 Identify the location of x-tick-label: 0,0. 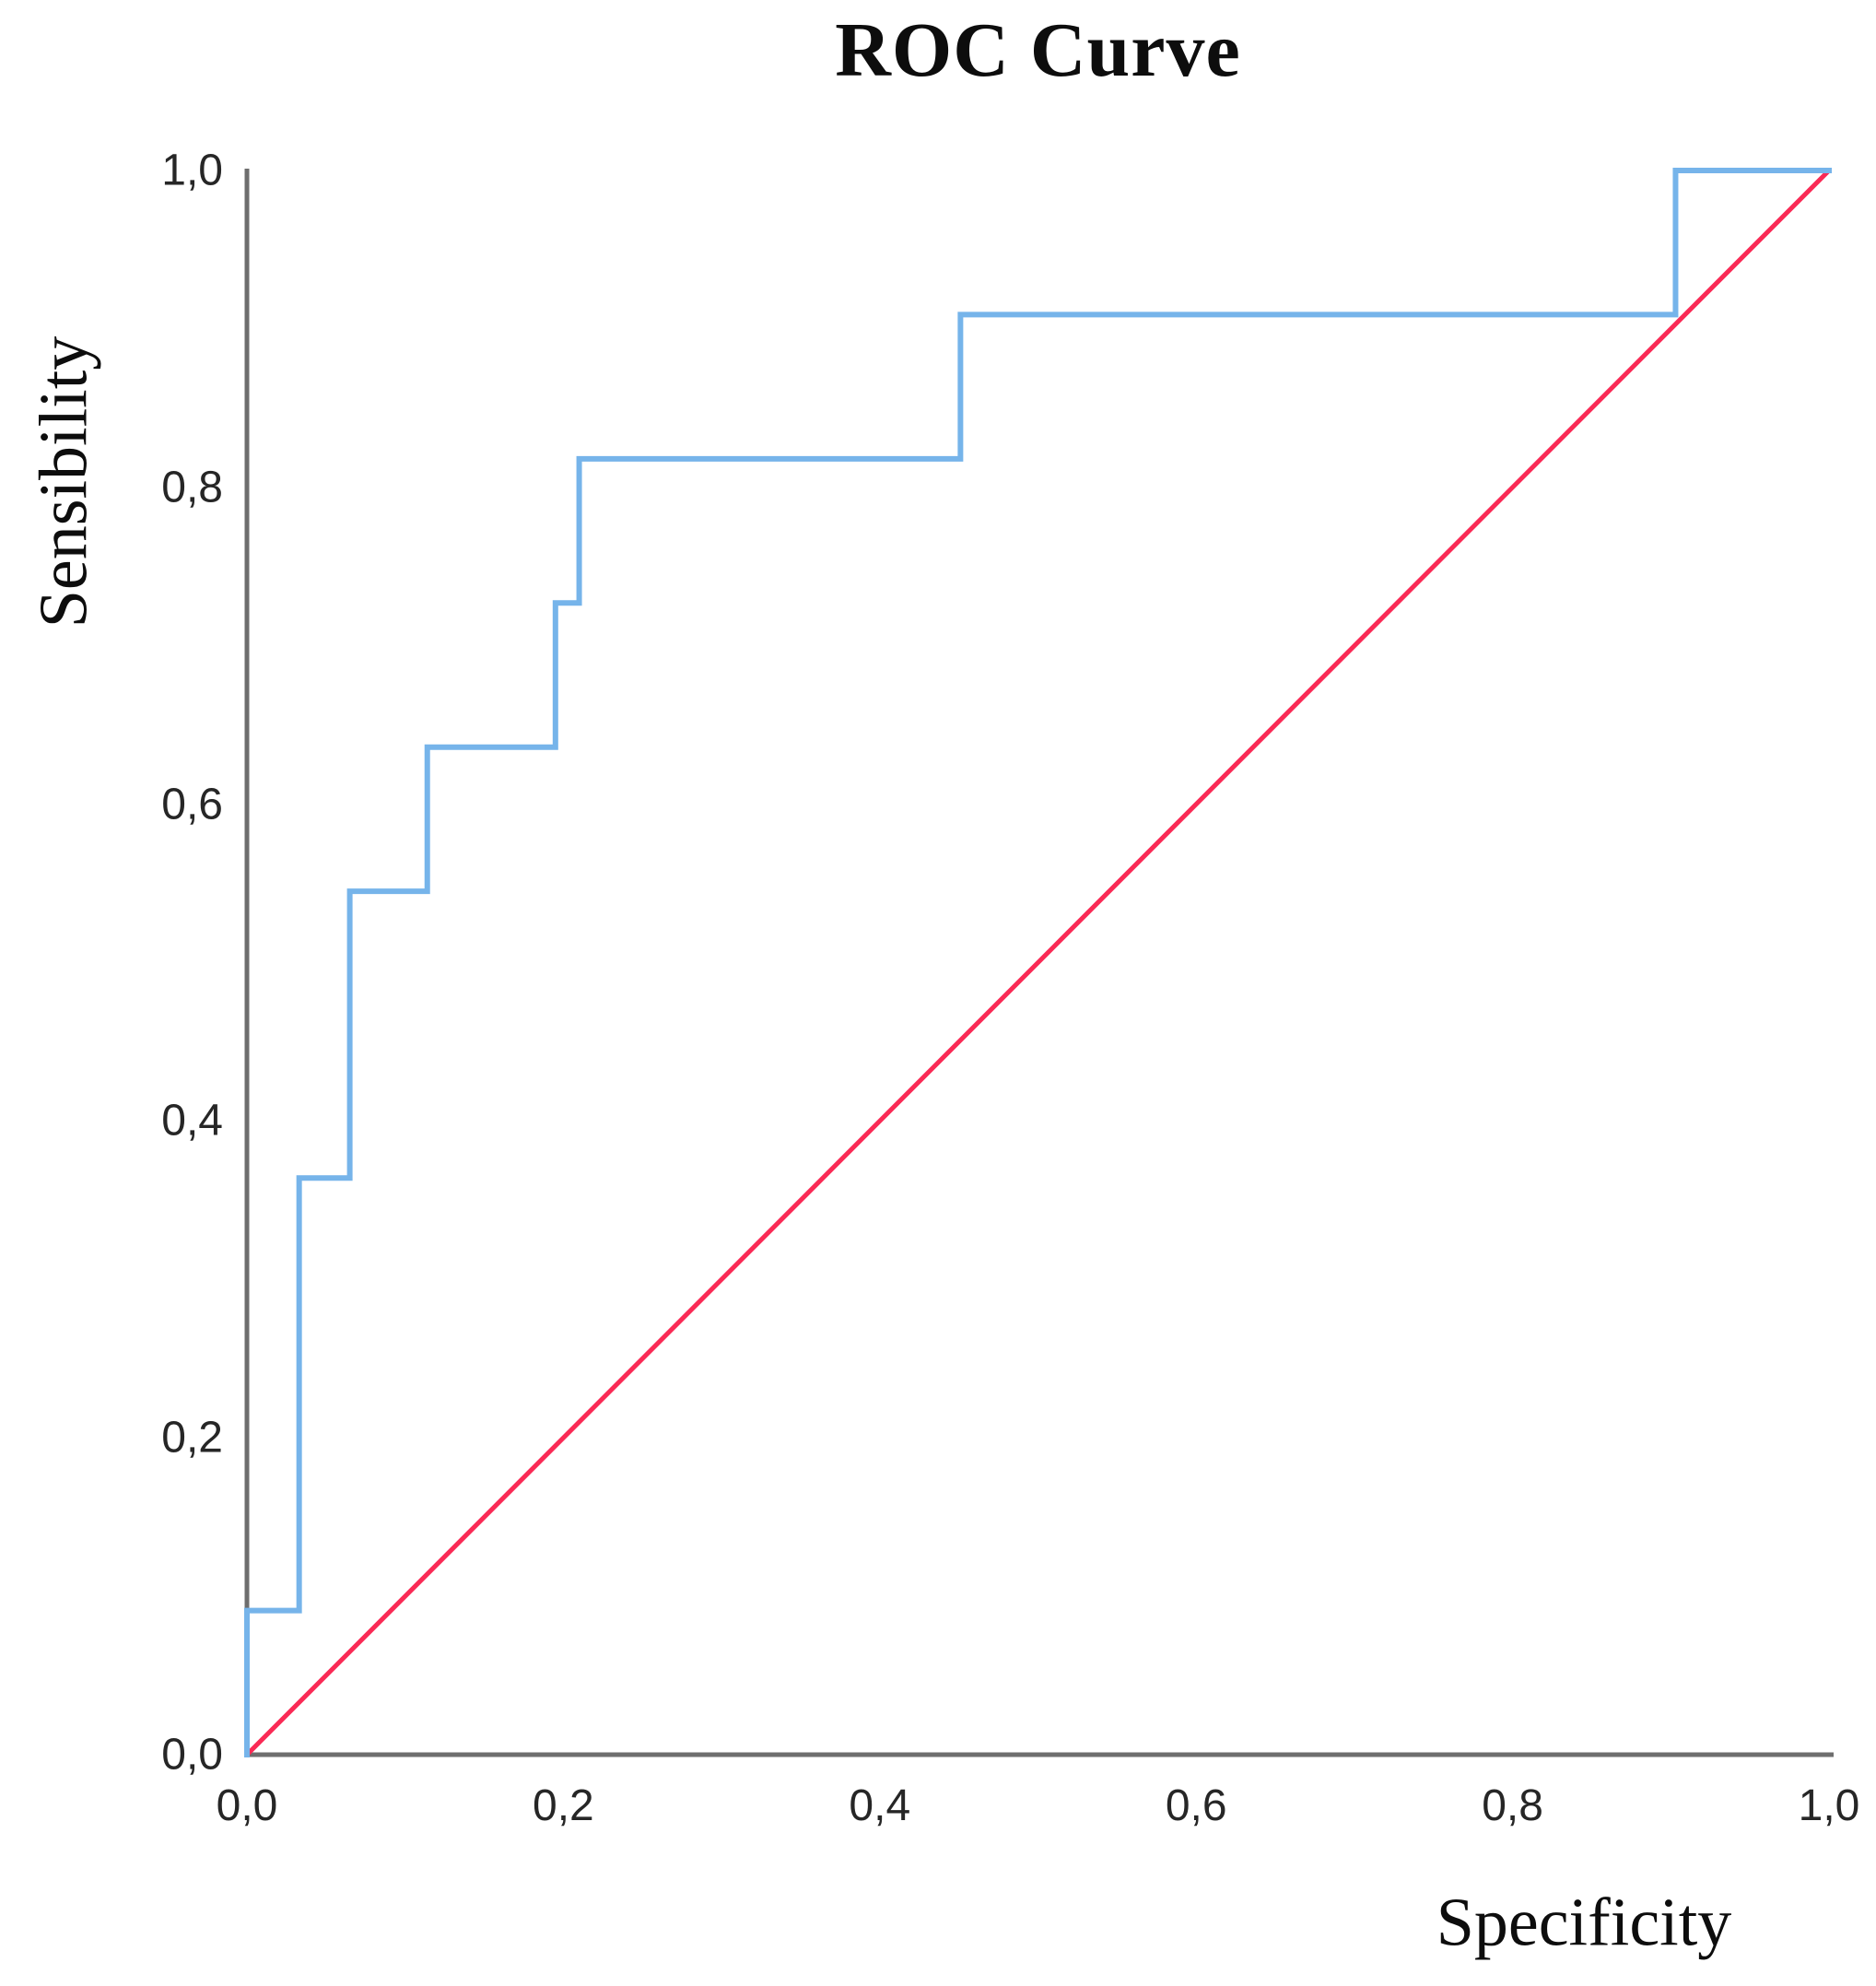
(247, 1805).